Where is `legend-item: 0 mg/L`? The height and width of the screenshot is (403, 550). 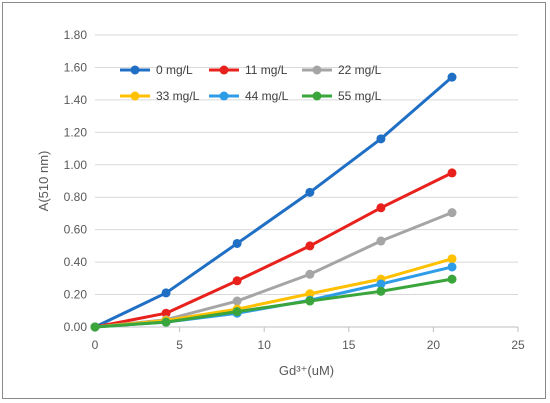 legend-item: 0 mg/L is located at coordinates (156, 70).